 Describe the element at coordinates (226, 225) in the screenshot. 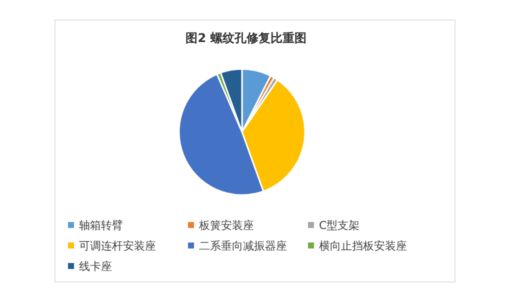

I see `legend-label: 板簧安装座` at that location.